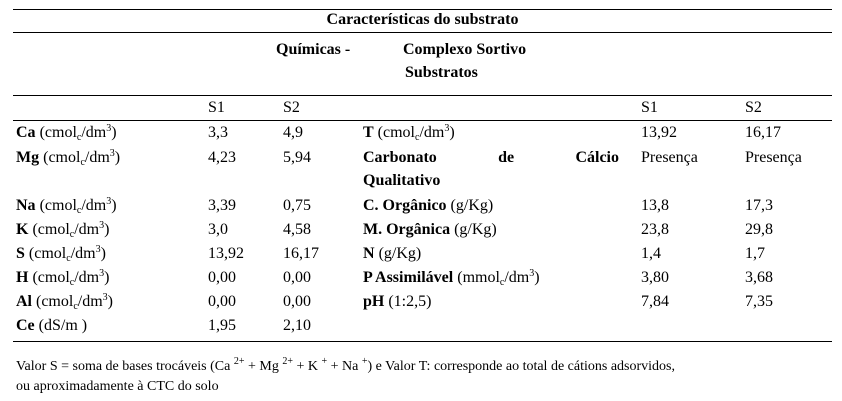 This screenshot has width=842, height=401. I want to click on cell-ph-s2: 7,35, so click(759, 301).